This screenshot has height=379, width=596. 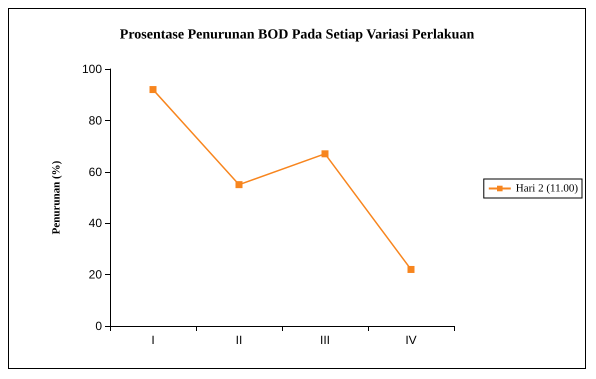 I want to click on y-tick-label: 40, so click(x=95, y=223).